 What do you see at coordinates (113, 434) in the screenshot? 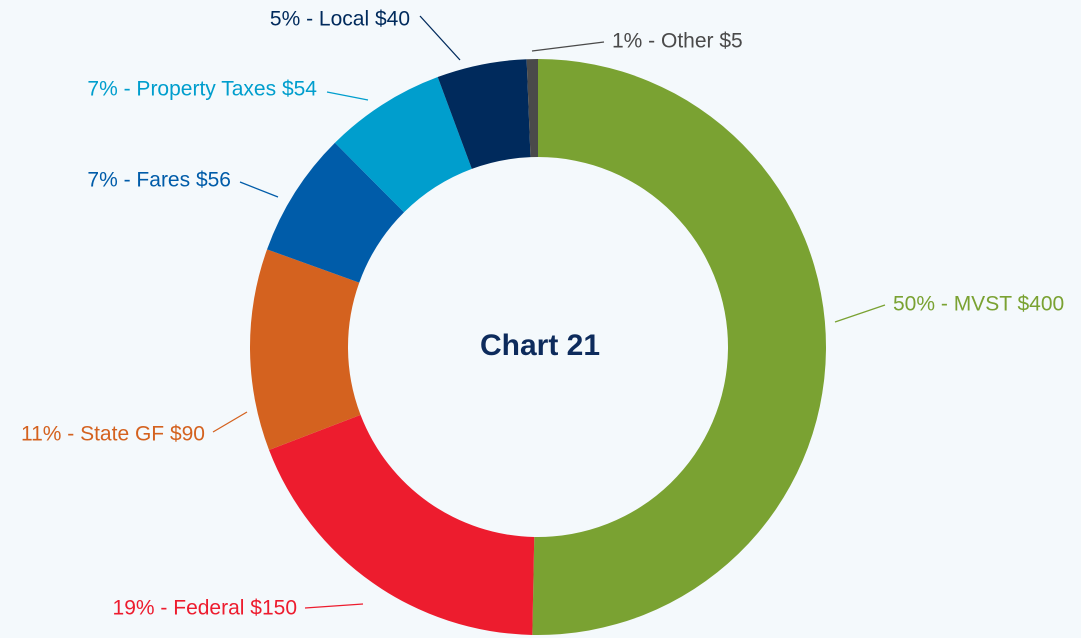
I see `data-label: 11% - State GF $90` at bounding box center [113, 434].